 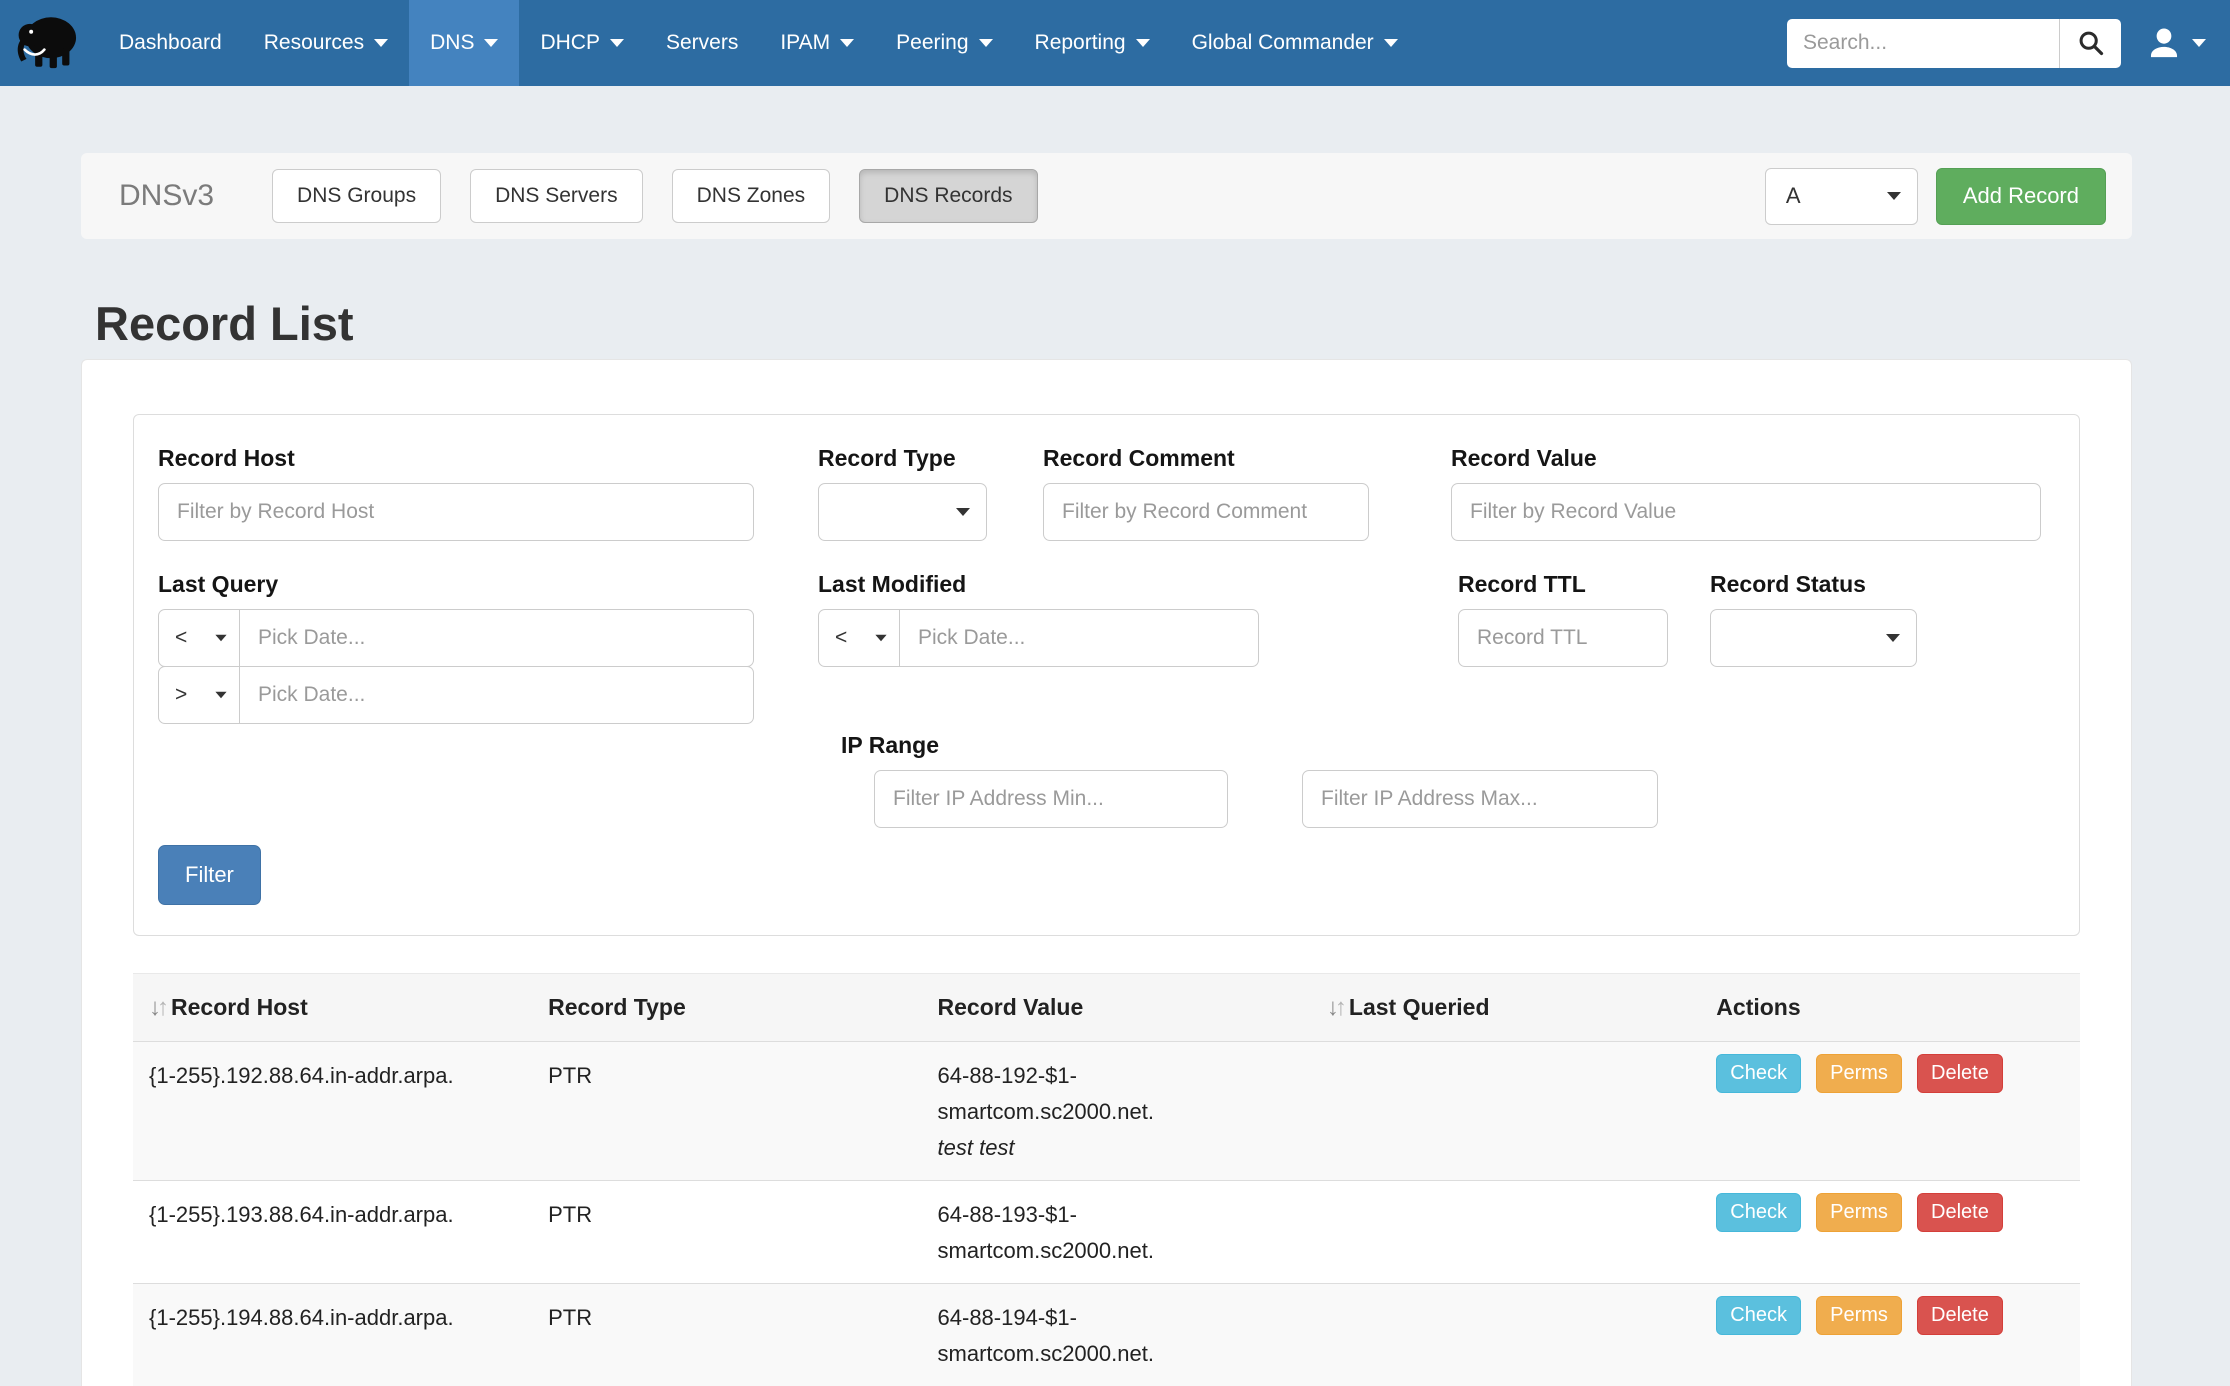 What do you see at coordinates (1813, 638) in the screenshot?
I see `record-status-select` at bounding box center [1813, 638].